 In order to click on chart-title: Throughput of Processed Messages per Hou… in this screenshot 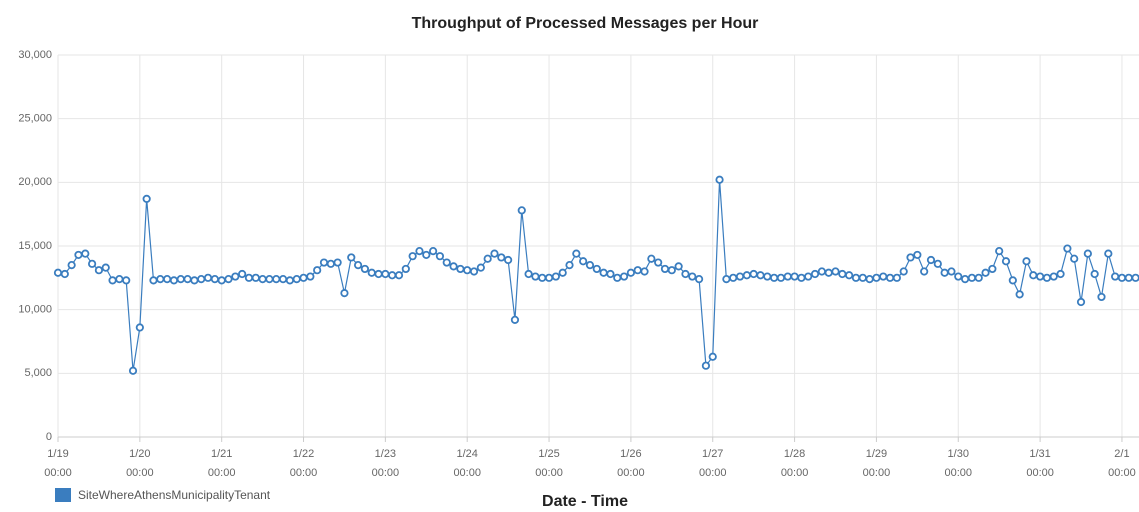, I will do `click(585, 23)`.